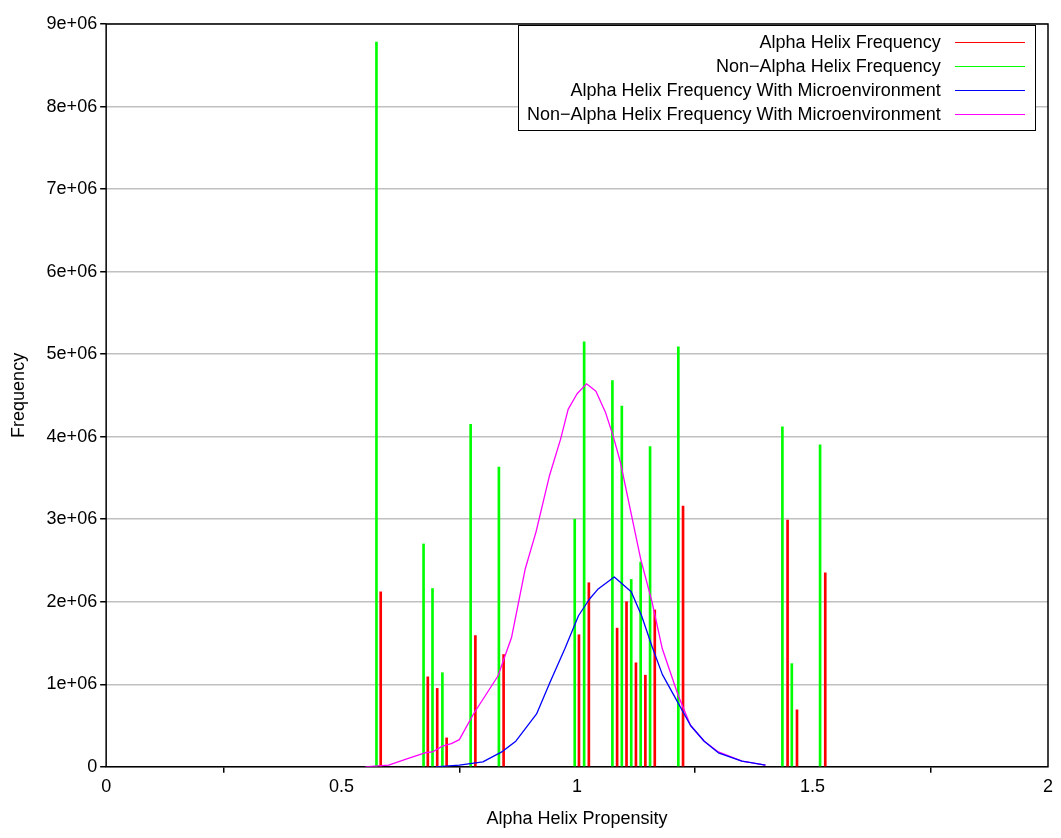  What do you see at coordinates (72, 683) in the screenshot?
I see `y-tick-label: 1e+06` at bounding box center [72, 683].